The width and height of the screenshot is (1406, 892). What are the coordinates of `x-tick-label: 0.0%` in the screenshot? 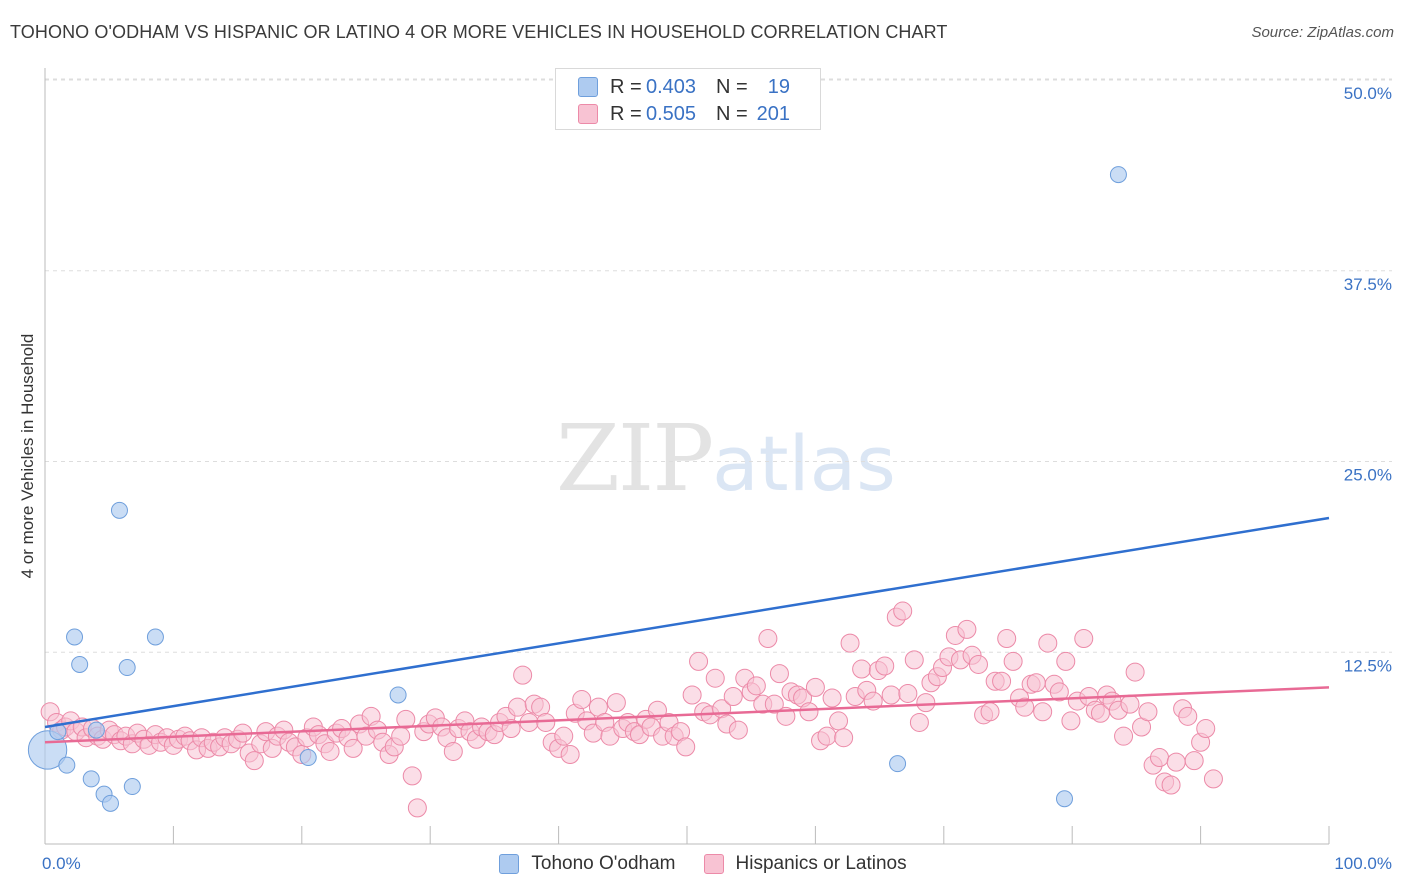 It's located at (61, 863).